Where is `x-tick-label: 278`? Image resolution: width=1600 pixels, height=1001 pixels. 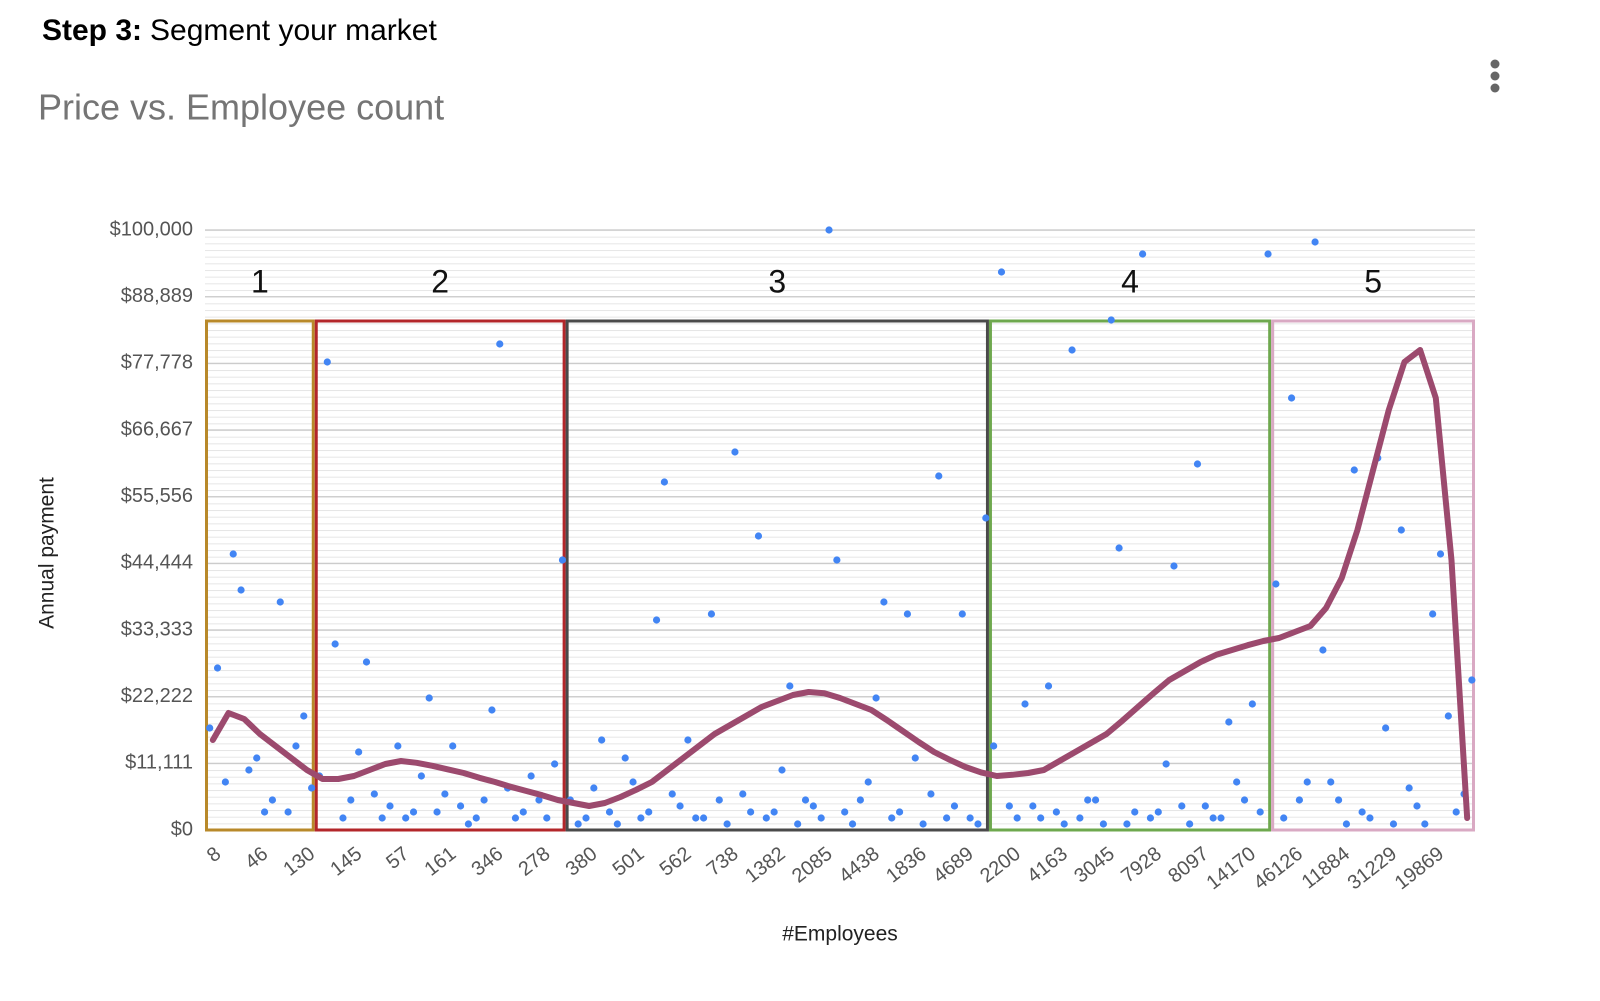
x-tick-label: 278 is located at coordinates (535, 862).